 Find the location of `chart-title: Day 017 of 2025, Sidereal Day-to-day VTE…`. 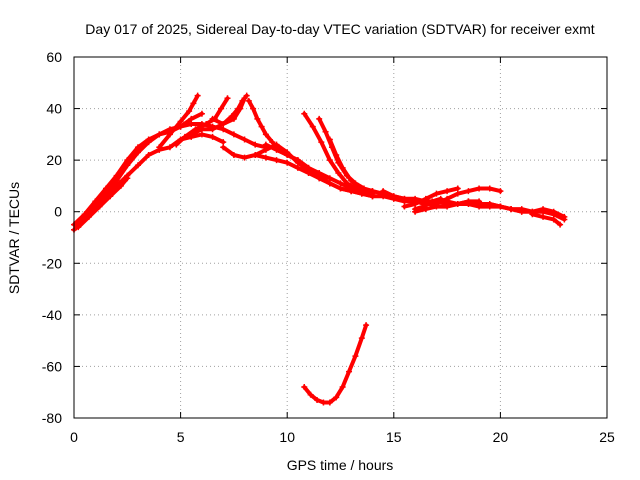

chart-title: Day 017 of 2025, Sidereal Day-to-day VTE… is located at coordinates (339, 29).